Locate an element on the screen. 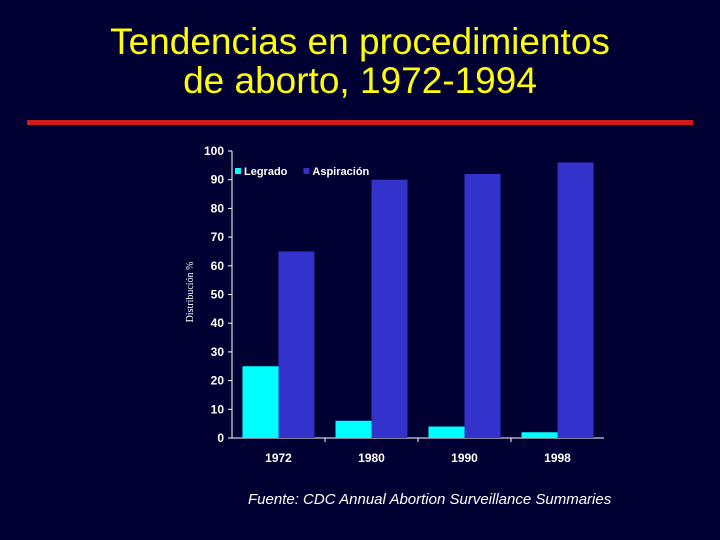 The height and width of the screenshot is (540, 720). bar-legrado-1980 is located at coordinates (353, 429).